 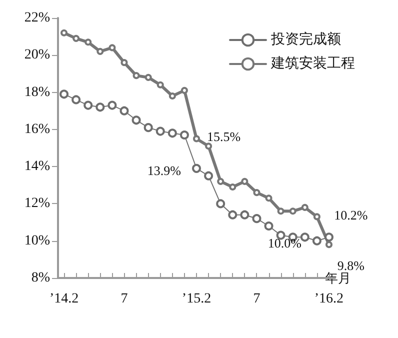 What do you see at coordinates (224, 136) in the screenshot?
I see `data-label: 15.5%` at bounding box center [224, 136].